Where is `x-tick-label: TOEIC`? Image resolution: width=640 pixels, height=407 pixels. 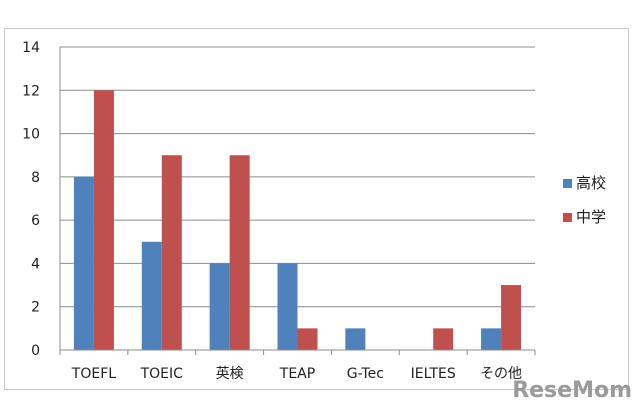 x-tick-label: TOEIC is located at coordinates (162, 374).